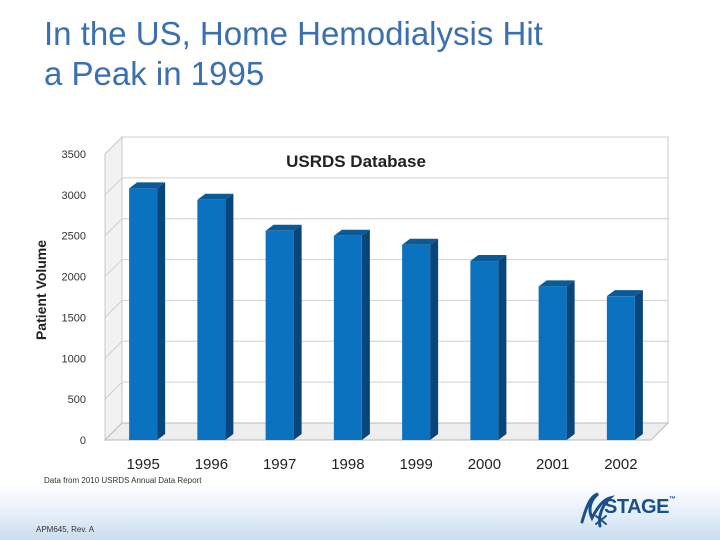 The image size is (720, 540). I want to click on y-tick-label: 0, so click(83, 441).